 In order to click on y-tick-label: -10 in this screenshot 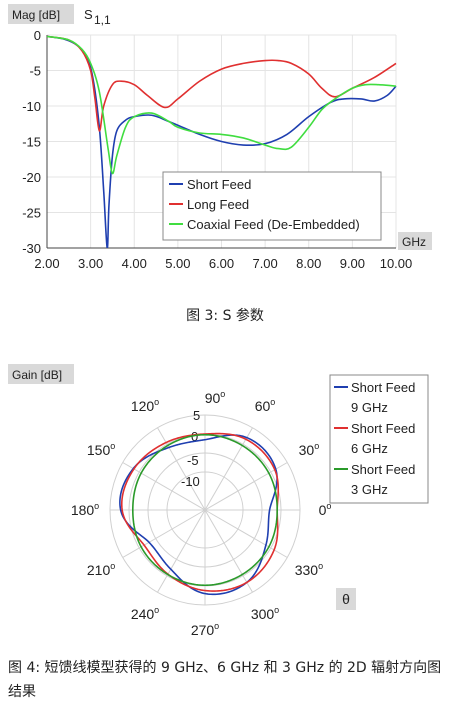, I will do `click(31, 106)`.